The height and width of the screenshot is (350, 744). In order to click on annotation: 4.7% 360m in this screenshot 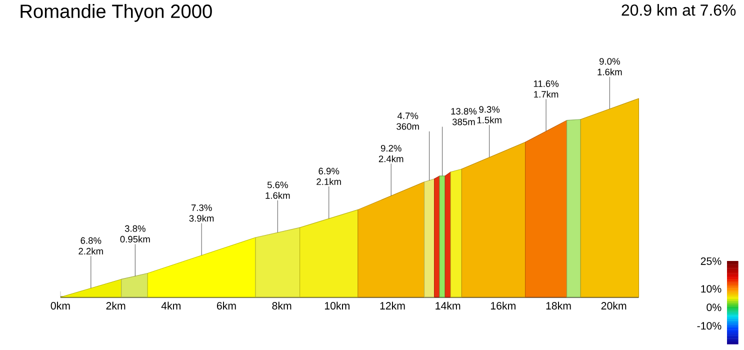, I will do `click(407, 121)`.